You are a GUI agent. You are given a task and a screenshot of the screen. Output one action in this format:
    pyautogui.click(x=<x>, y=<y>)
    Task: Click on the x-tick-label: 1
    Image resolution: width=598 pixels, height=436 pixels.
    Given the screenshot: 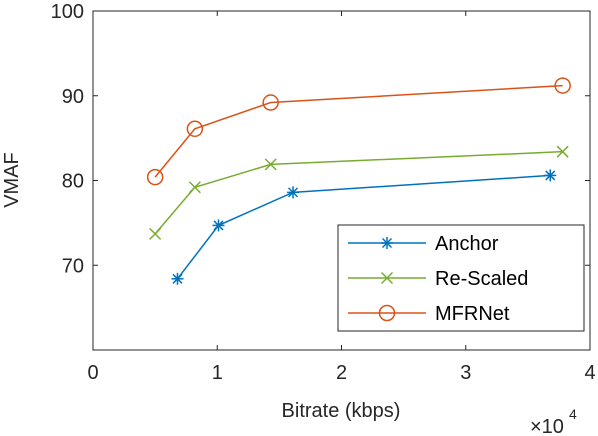 What is the action you would take?
    pyautogui.click(x=217, y=373)
    